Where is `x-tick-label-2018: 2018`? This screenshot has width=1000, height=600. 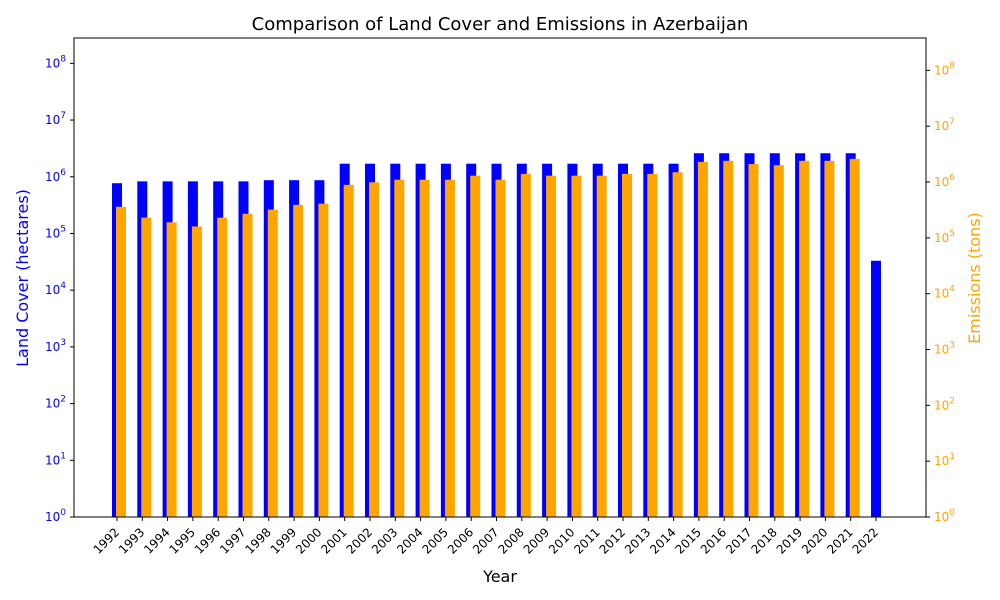
x-tick-label-2018: 2018 is located at coordinates (763, 540).